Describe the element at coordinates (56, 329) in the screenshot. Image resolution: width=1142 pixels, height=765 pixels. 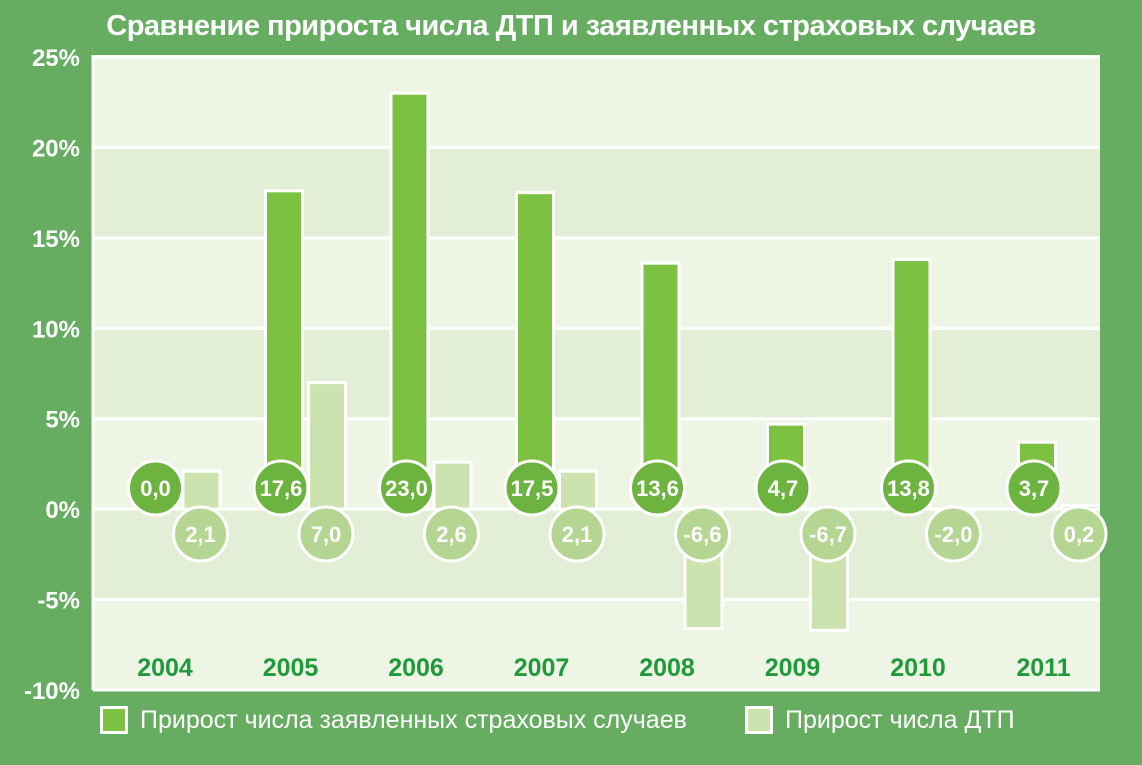
I see `y-tick-label: 10%` at that location.